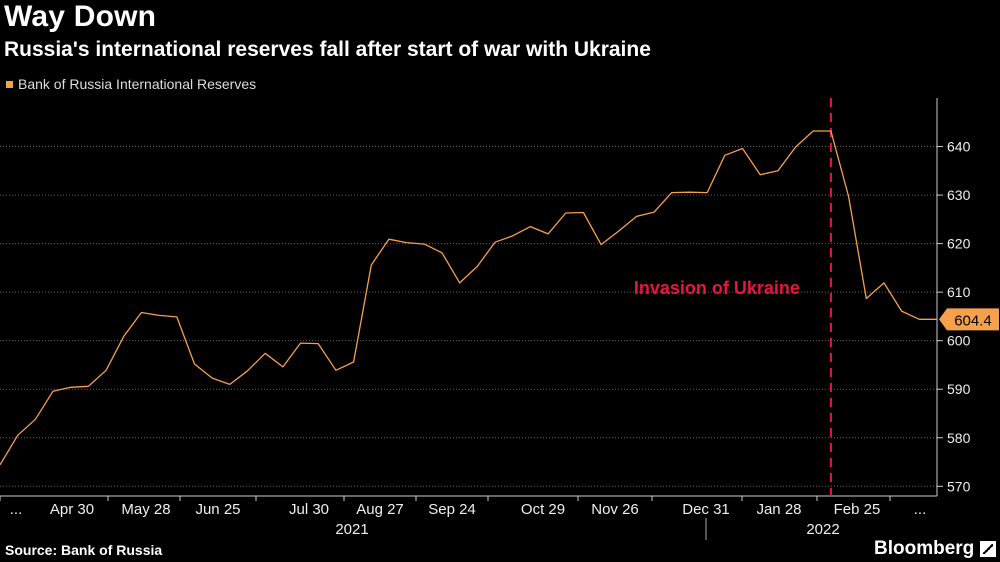  Describe the element at coordinates (959, 438) in the screenshot. I see `y-tick-label: 580` at that location.